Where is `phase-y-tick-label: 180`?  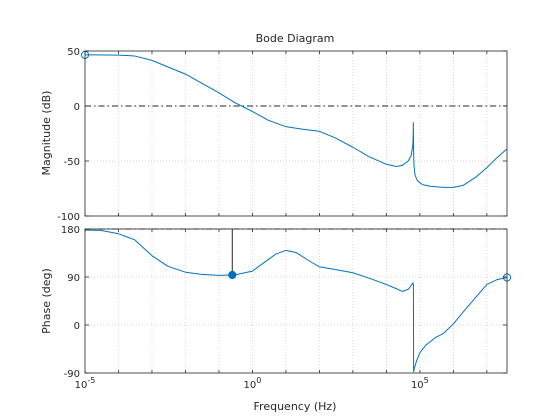 phase-y-tick-label: 180 is located at coordinates (70, 230).